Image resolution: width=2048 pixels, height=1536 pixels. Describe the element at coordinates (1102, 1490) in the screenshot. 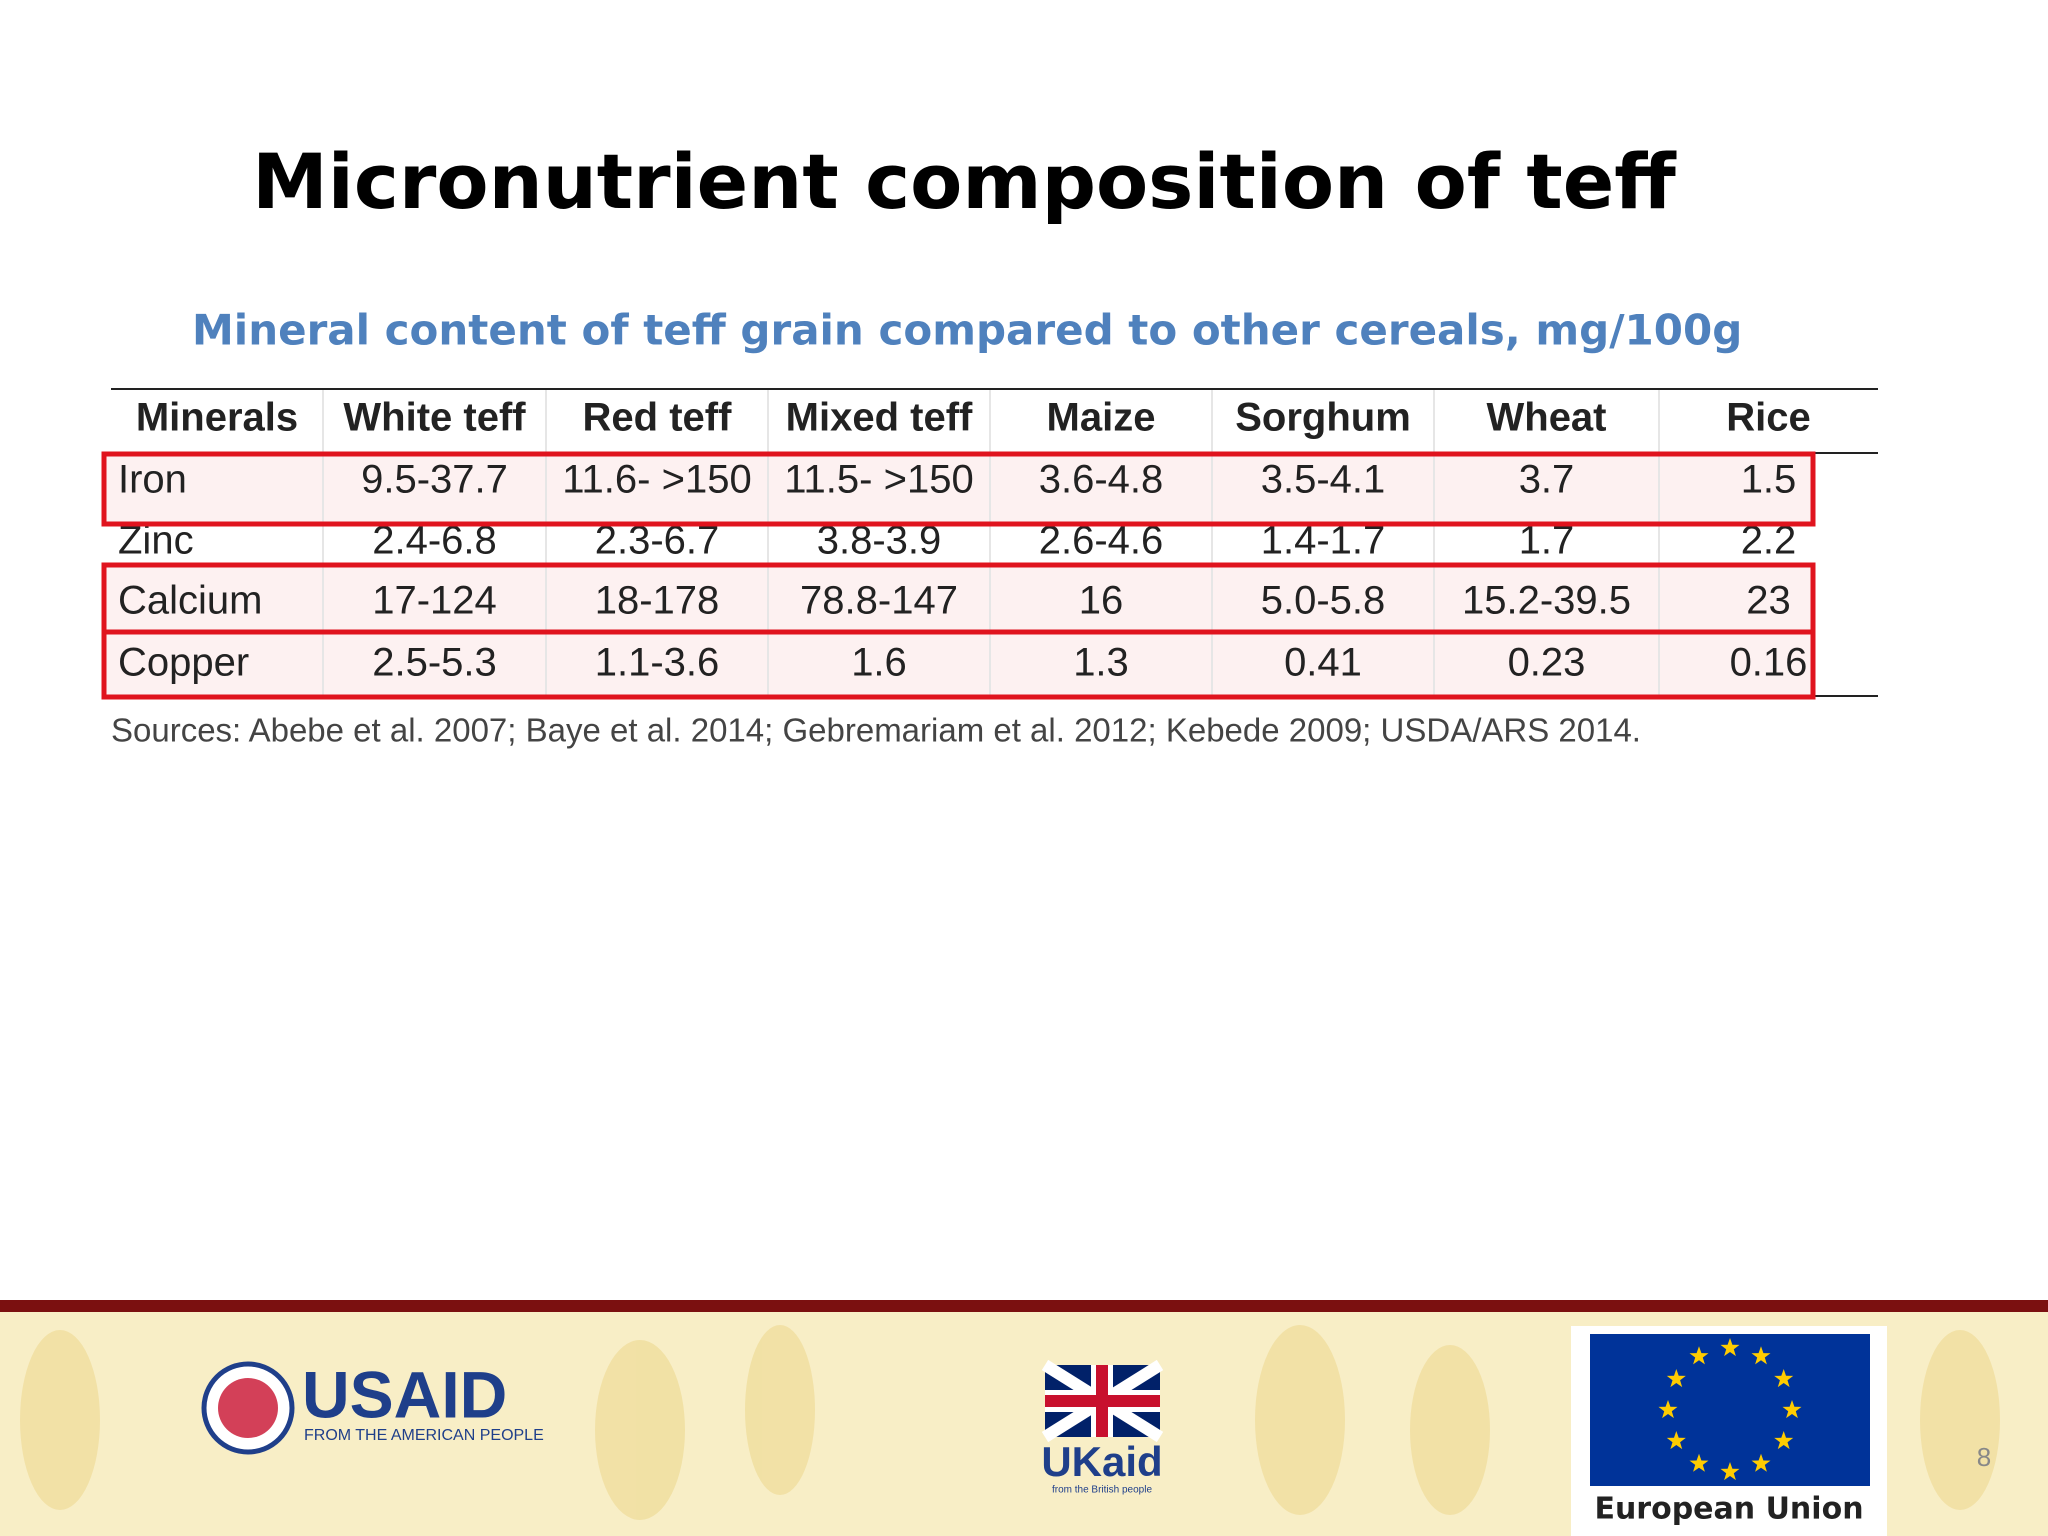

I see `ukaid-tagline: from the British people` at that location.